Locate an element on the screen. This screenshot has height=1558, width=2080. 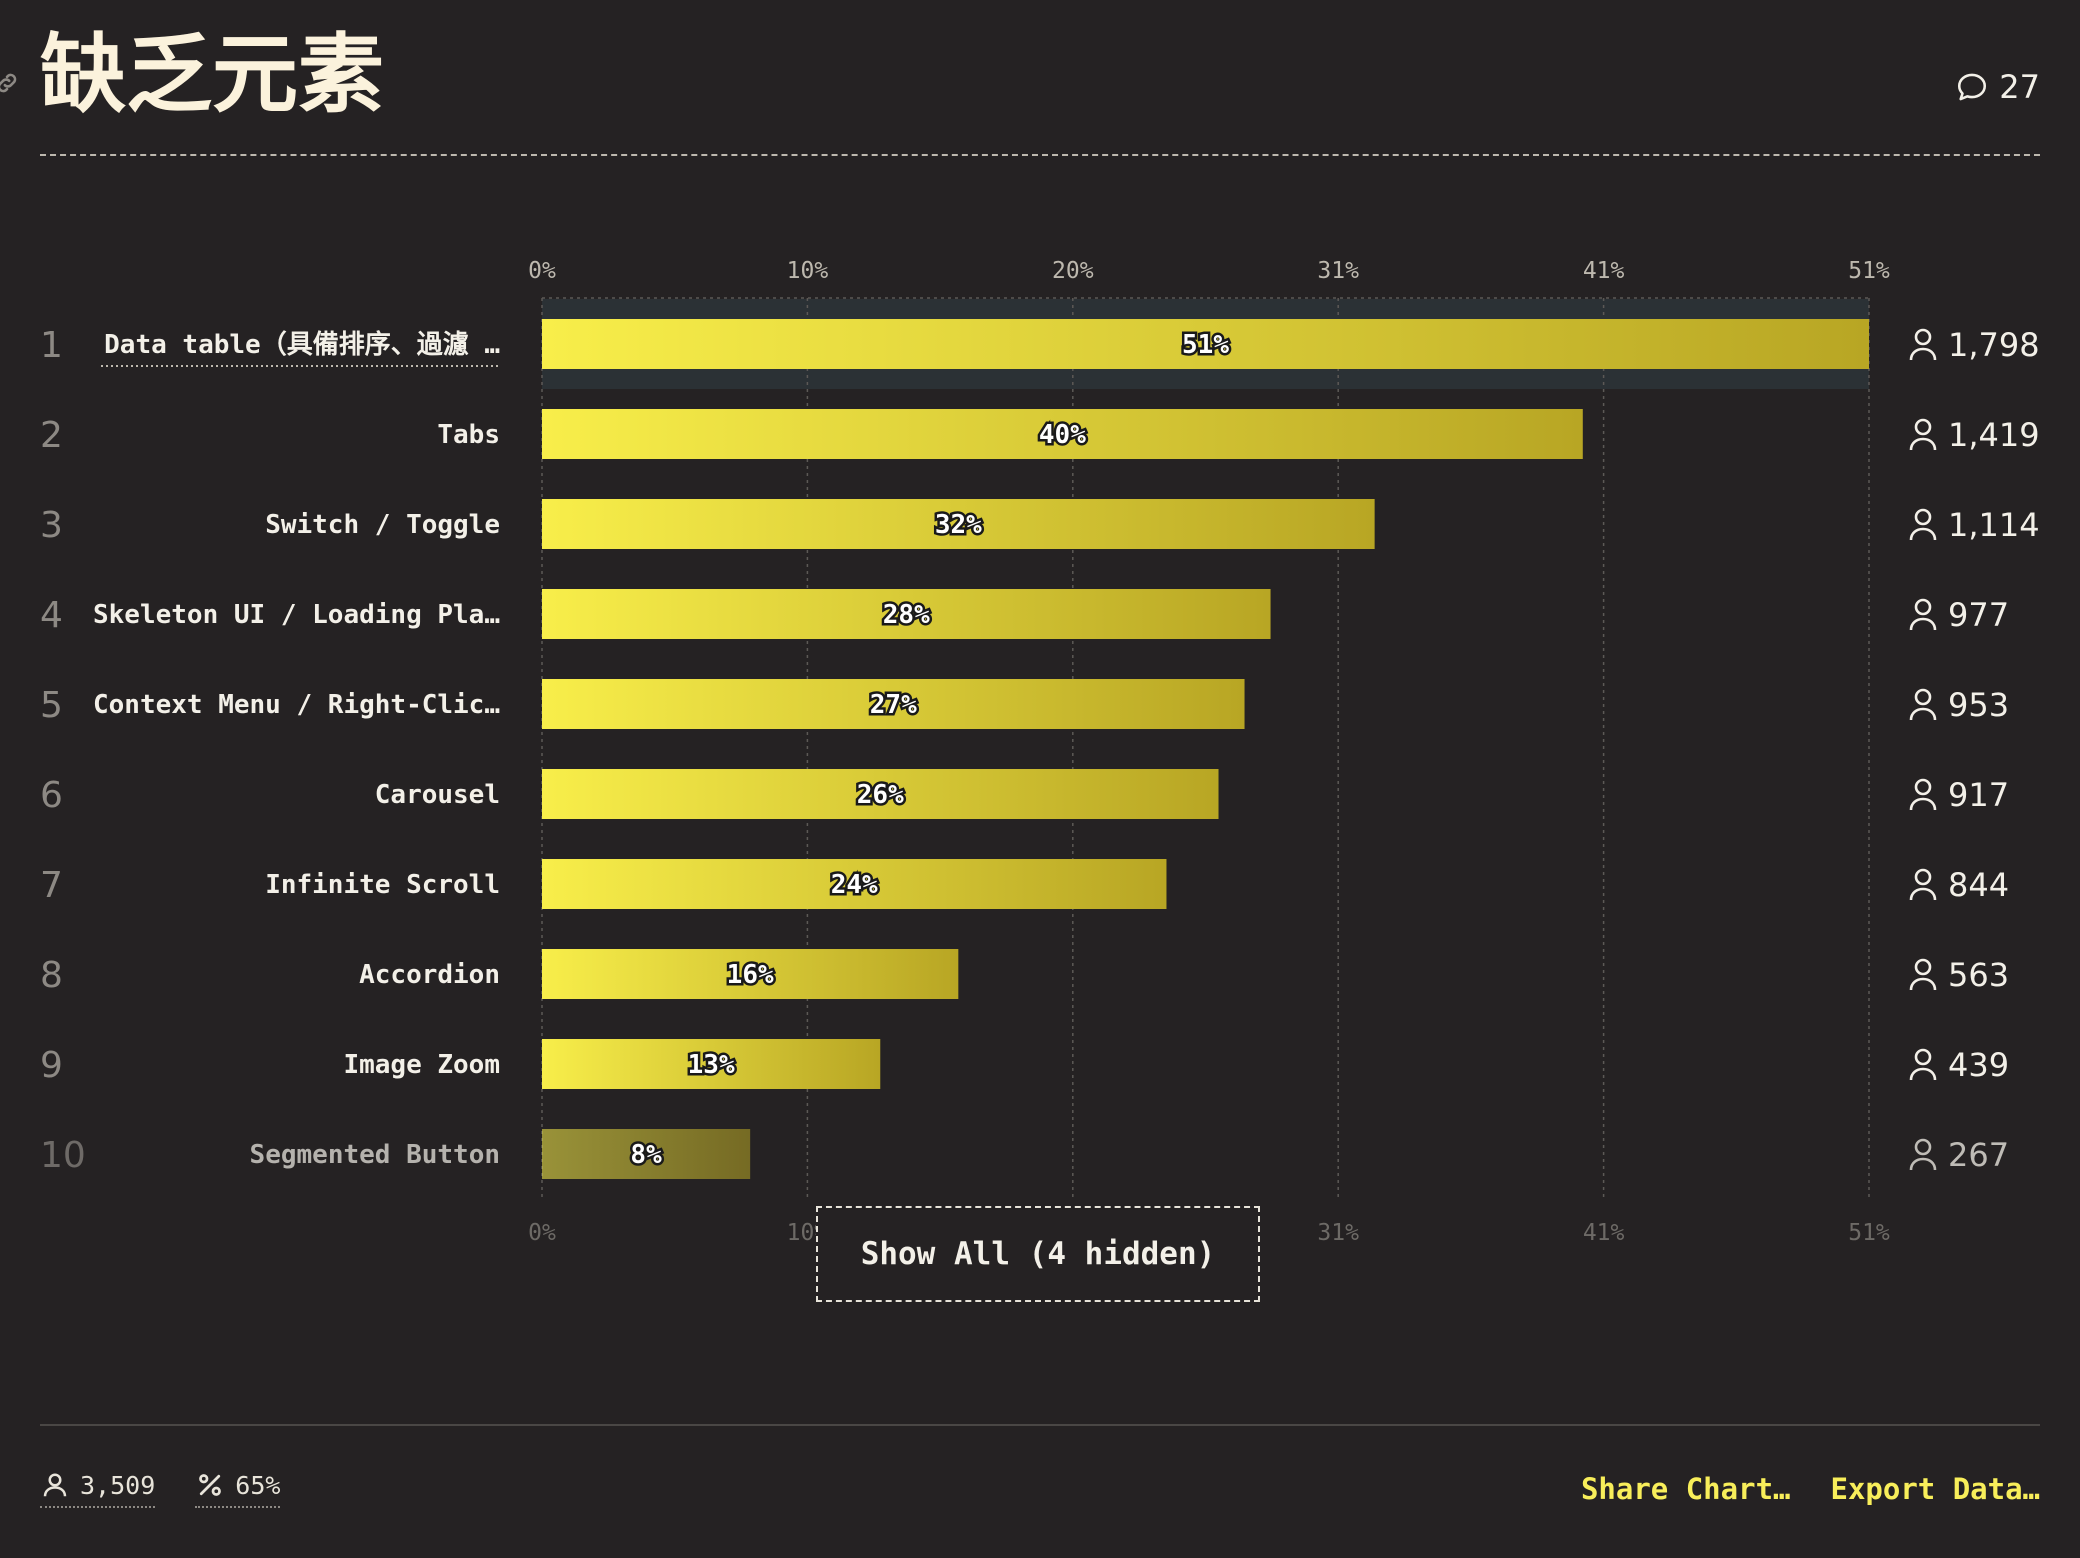
respondent-count: 917 is located at coordinates (1959, 795).